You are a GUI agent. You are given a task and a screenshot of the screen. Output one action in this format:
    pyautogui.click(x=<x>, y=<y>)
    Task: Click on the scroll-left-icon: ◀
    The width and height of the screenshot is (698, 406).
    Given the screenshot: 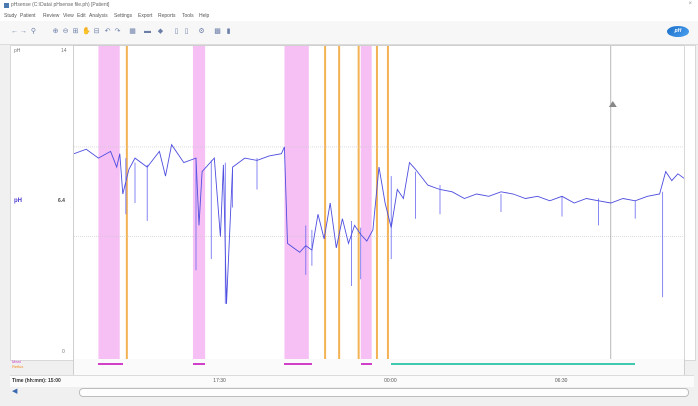 What is the action you would take?
    pyautogui.click(x=15, y=391)
    